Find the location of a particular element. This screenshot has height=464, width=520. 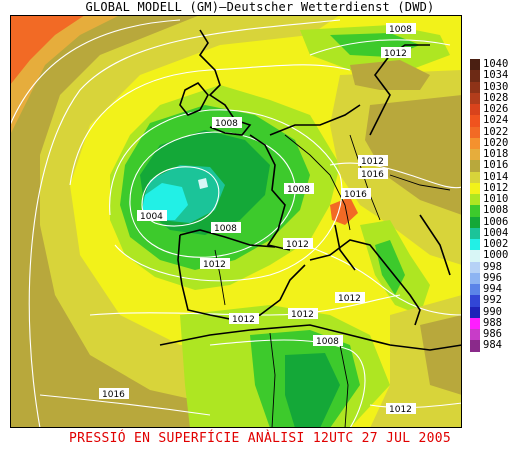

border-france-germany is located at coordinates (317, 182).